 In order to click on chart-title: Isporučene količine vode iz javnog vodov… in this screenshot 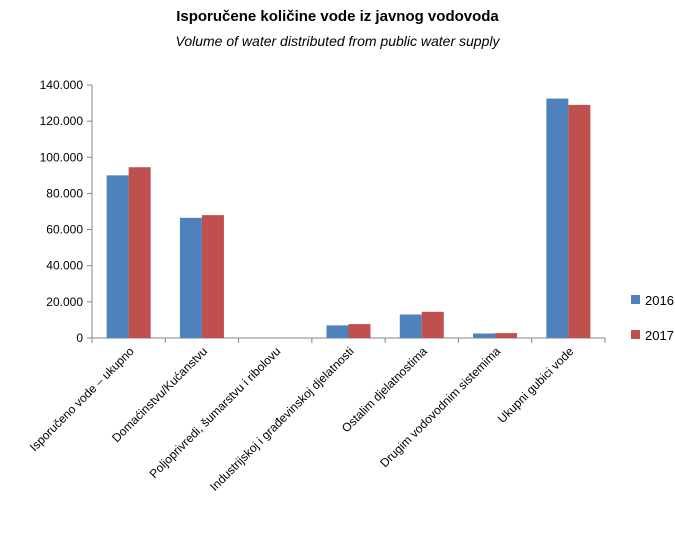, I will do `click(337, 16)`.